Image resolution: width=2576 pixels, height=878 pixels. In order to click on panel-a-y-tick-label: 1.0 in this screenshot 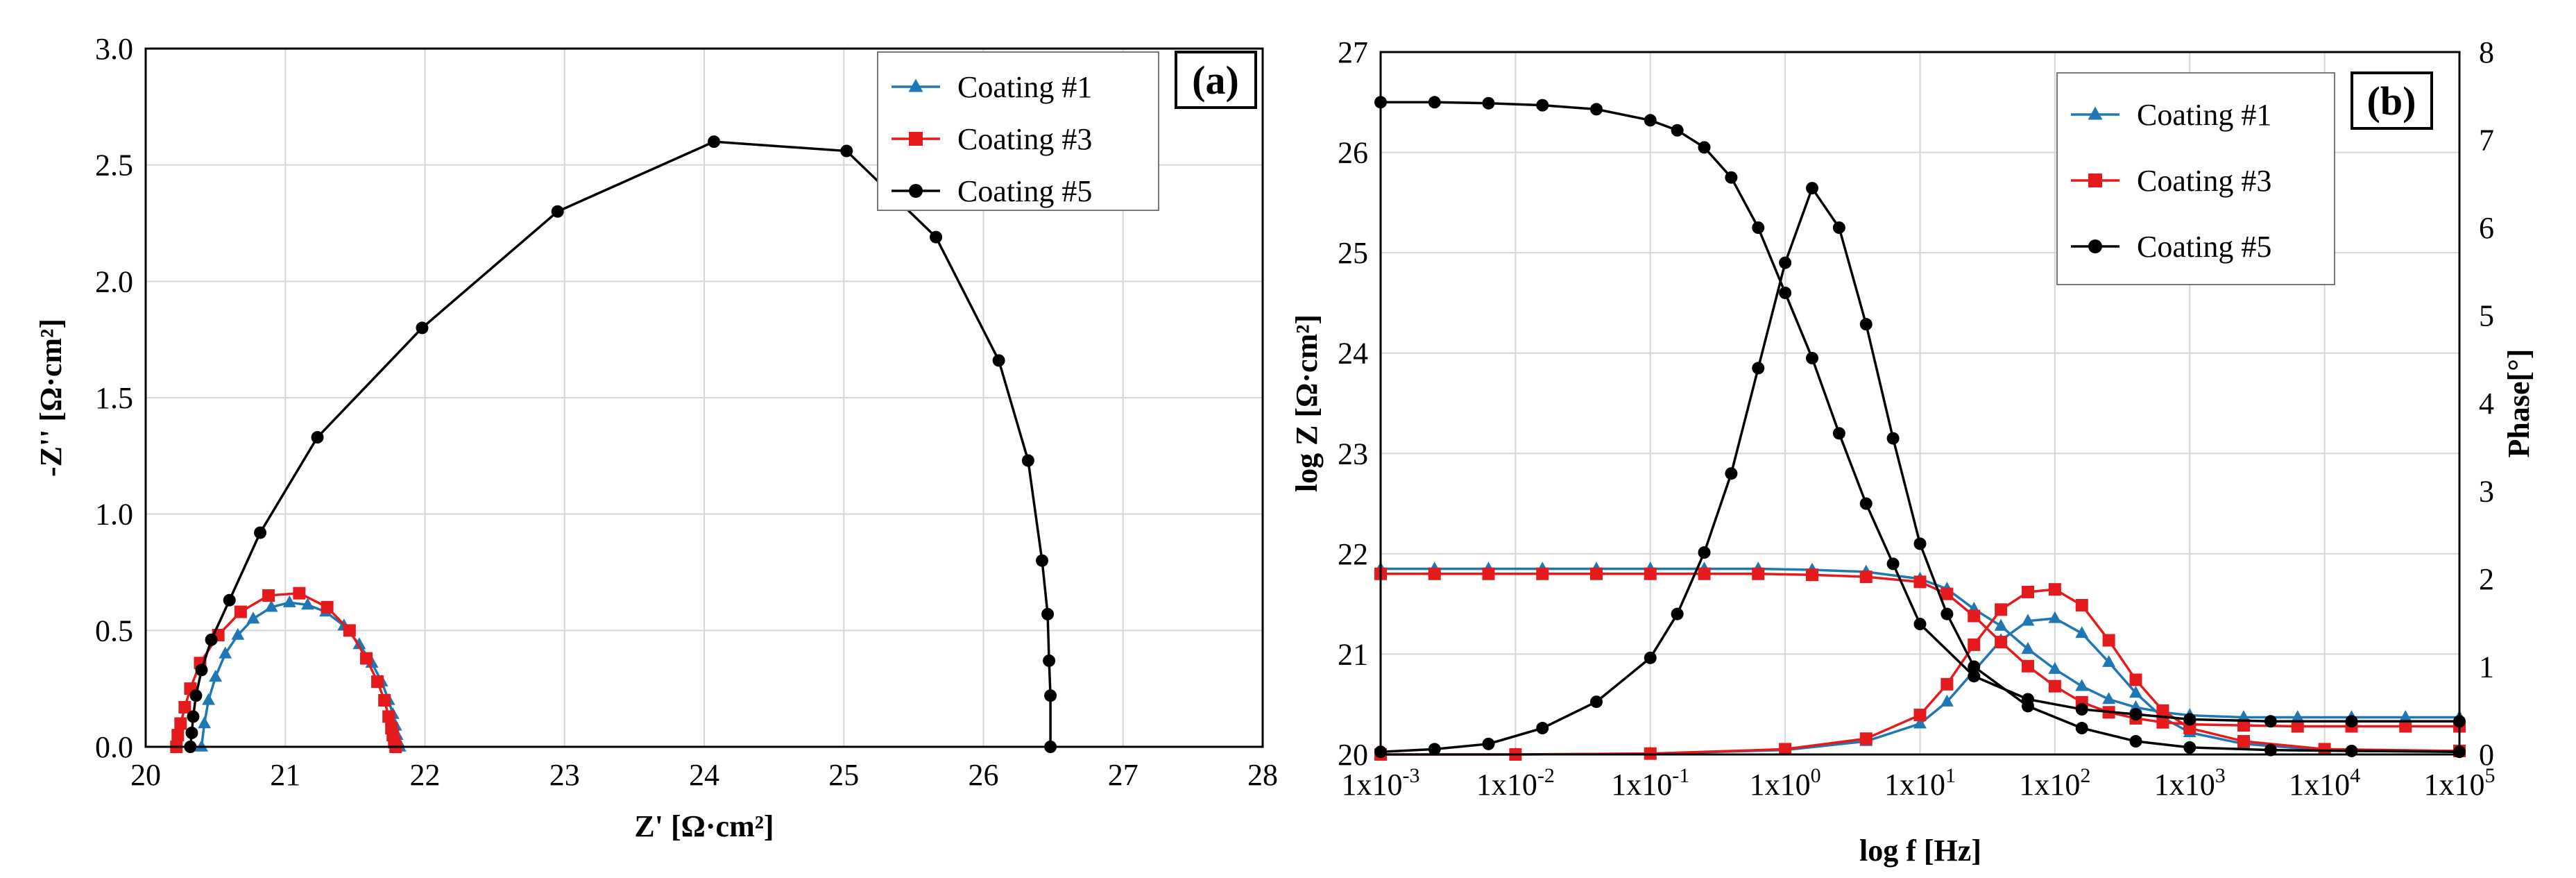, I will do `click(114, 515)`.